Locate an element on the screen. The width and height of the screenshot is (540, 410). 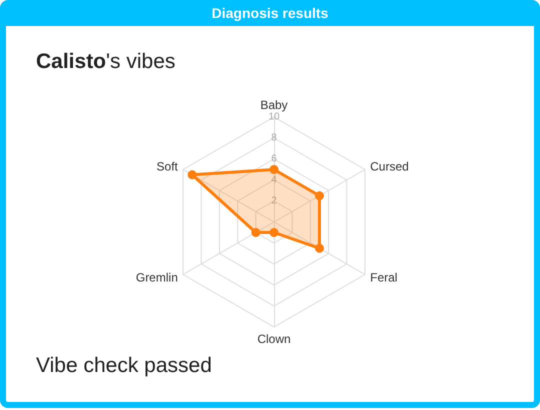
spoke-label: Clown is located at coordinates (274, 339).